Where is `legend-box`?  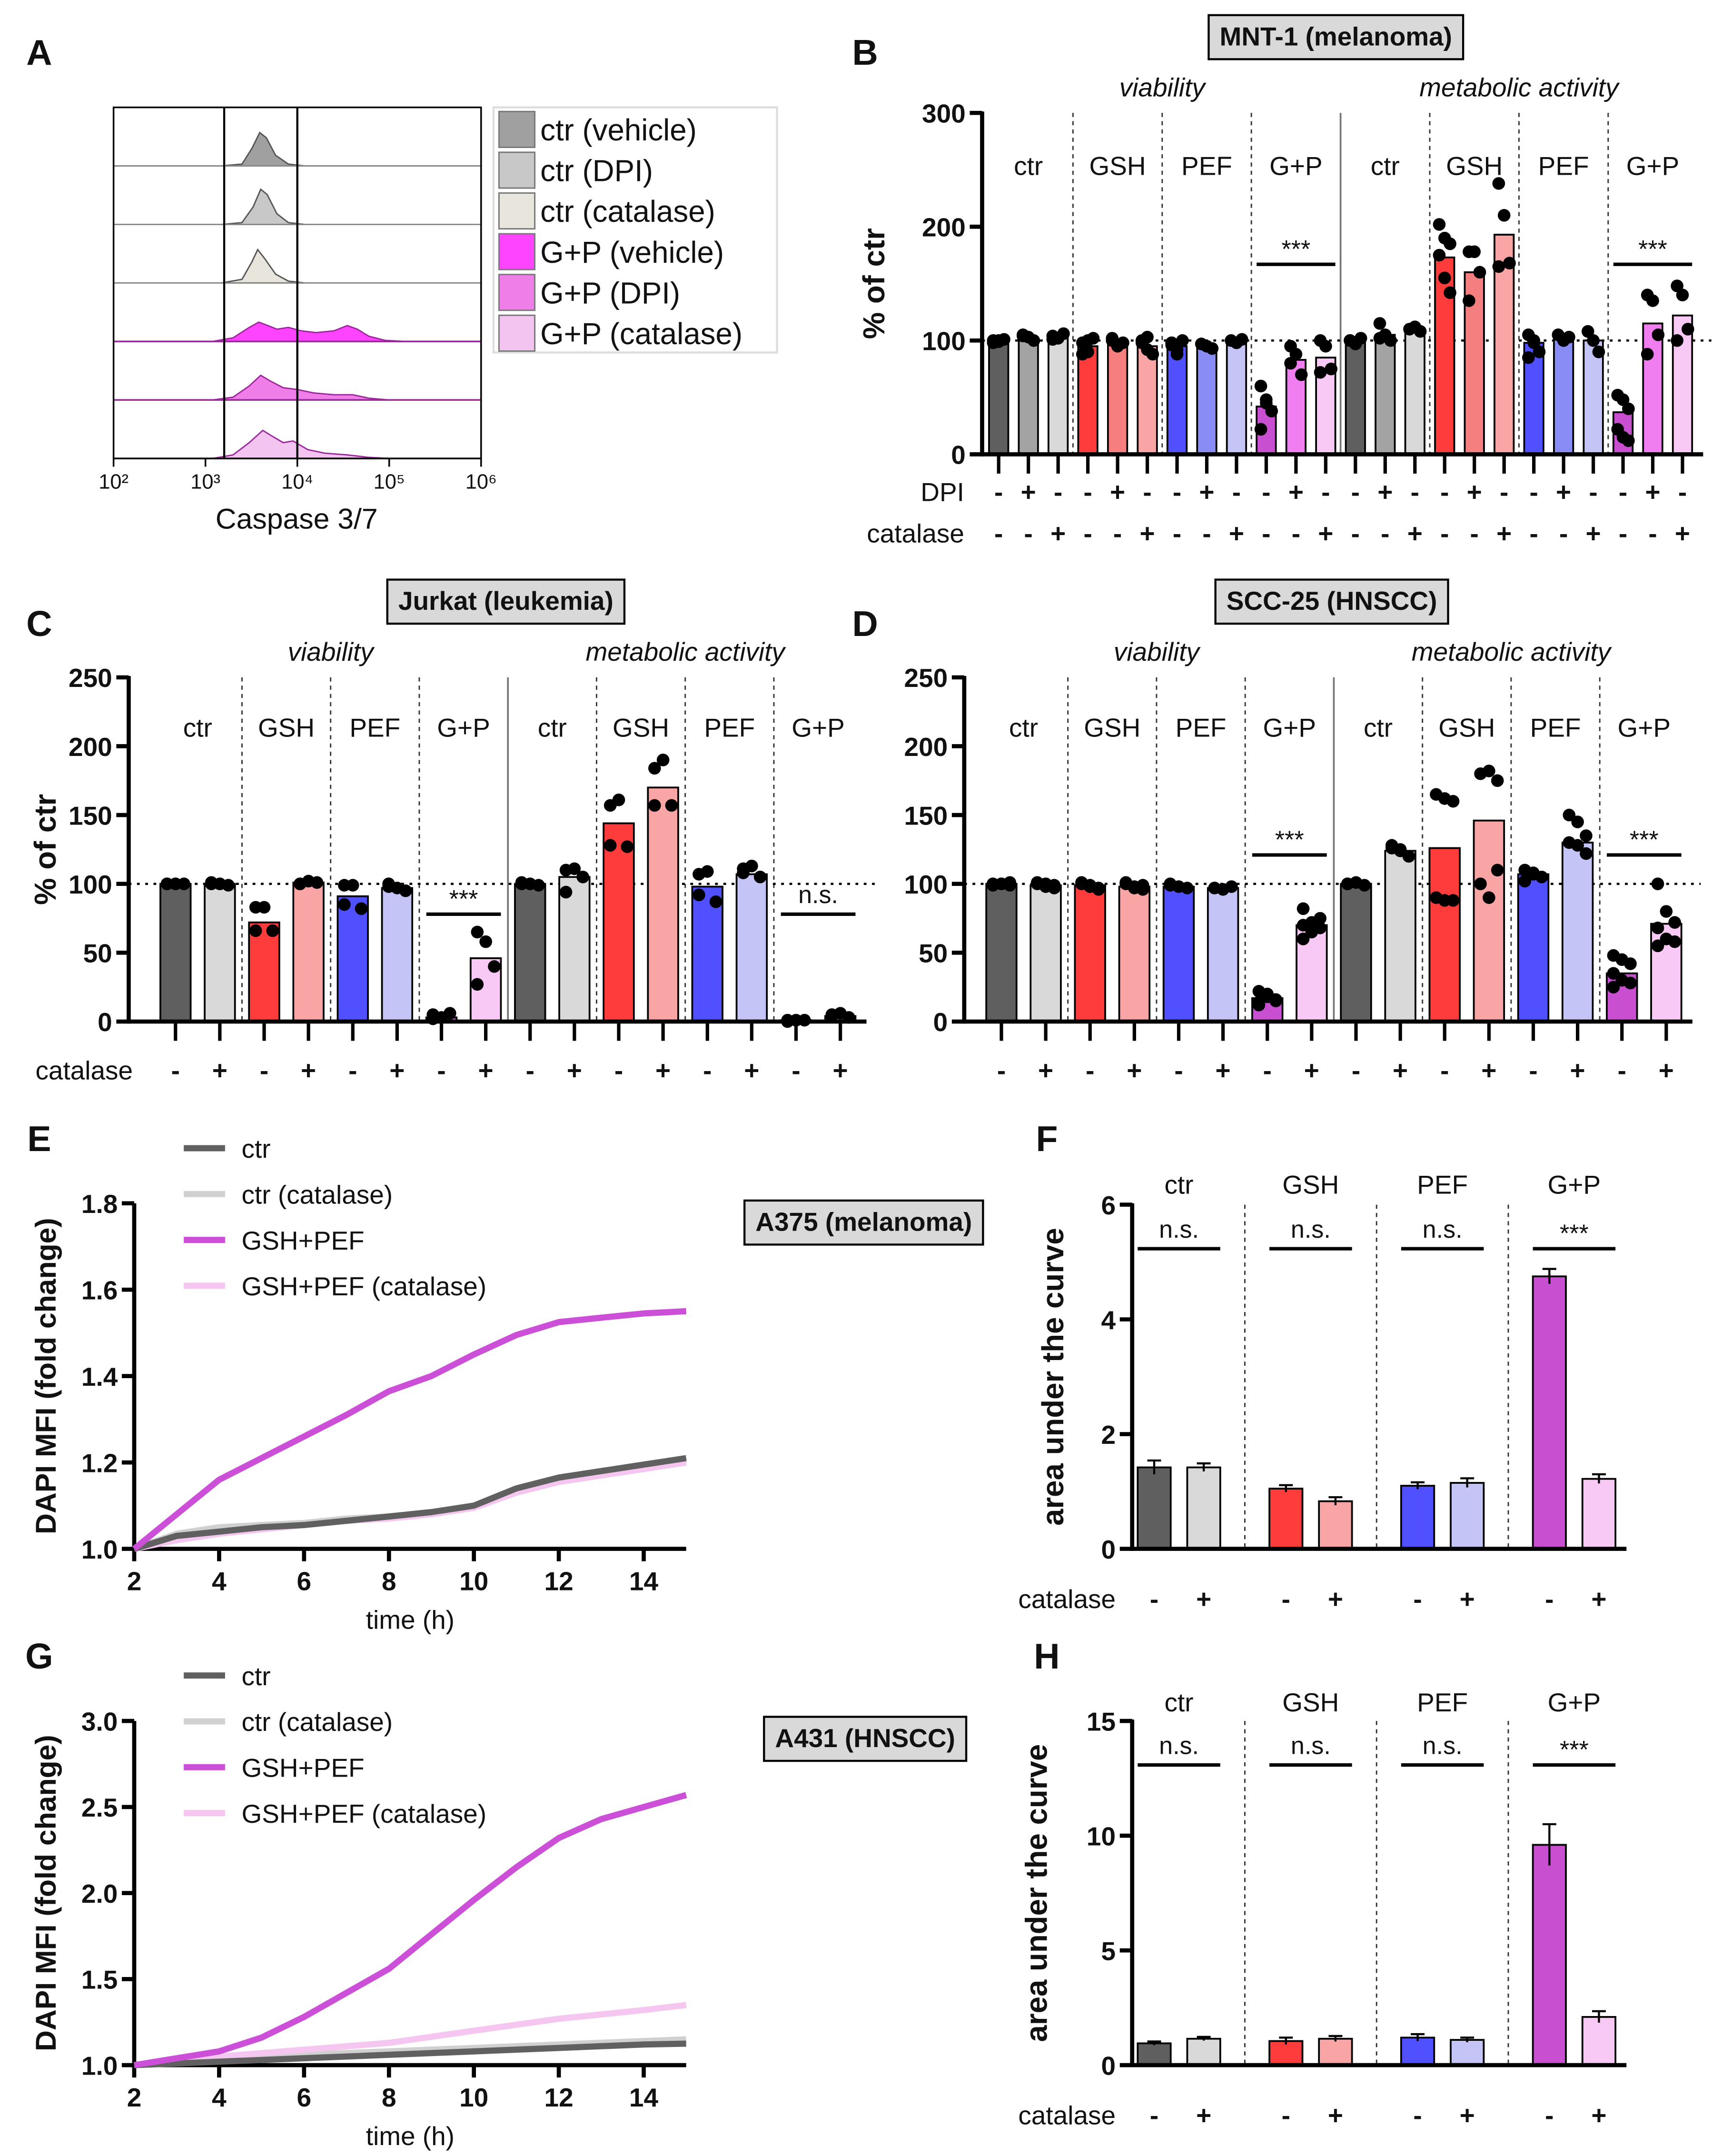 legend-box is located at coordinates (635, 230).